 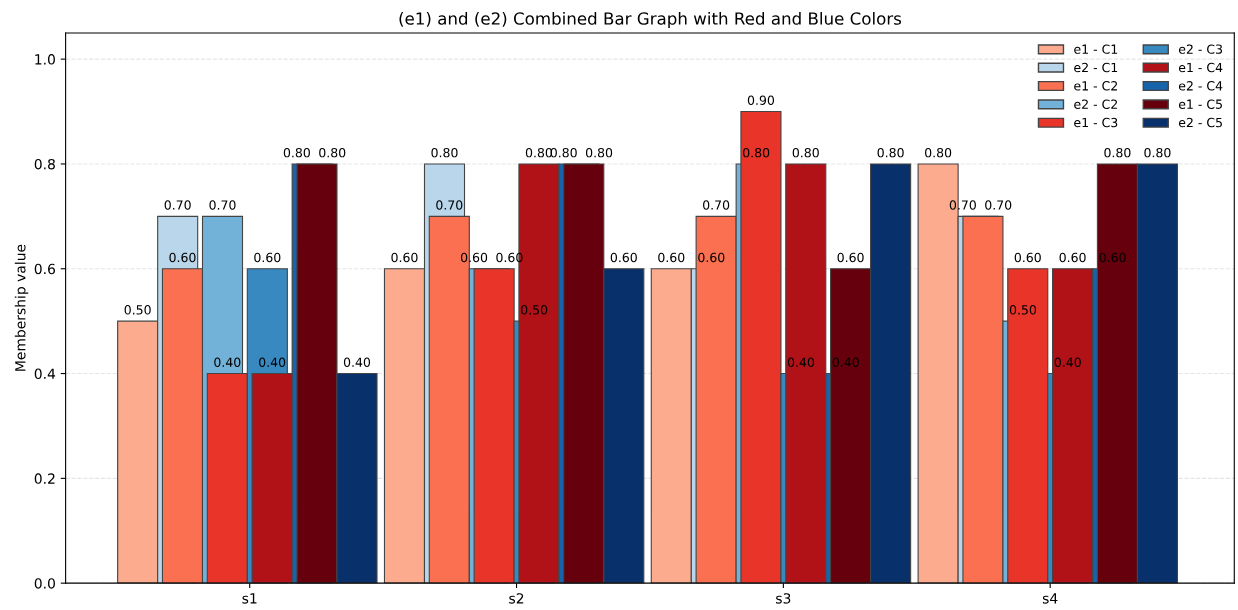 What do you see at coordinates (1050, 598) in the screenshot?
I see `x-tick-label: s4` at bounding box center [1050, 598].